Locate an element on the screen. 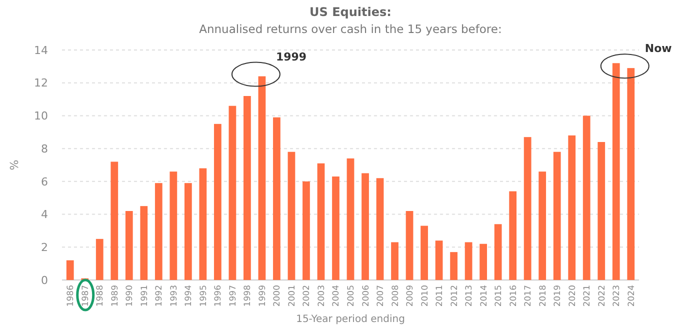 Image resolution: width=697 pixels, height=328 pixels. x-tick-label: 2009 is located at coordinates (411, 296).